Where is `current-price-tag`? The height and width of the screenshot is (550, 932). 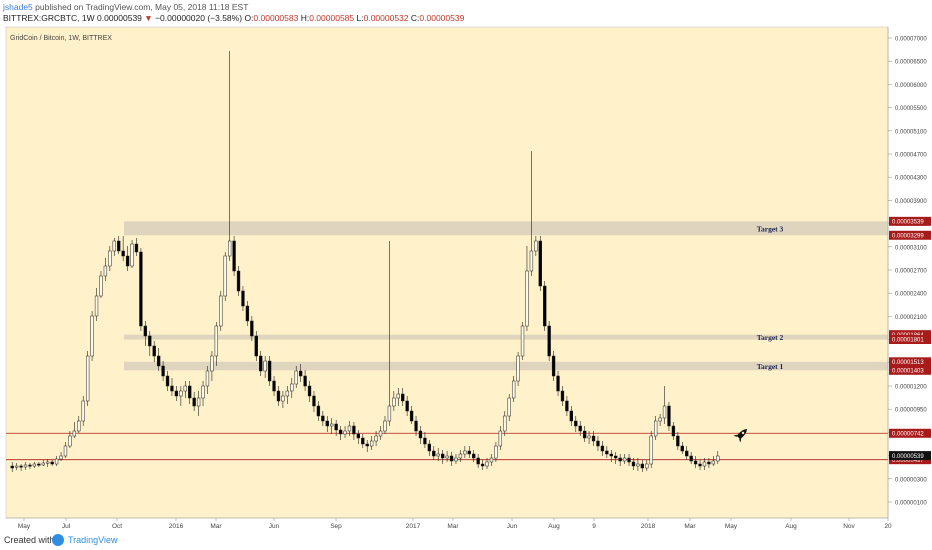
current-price-tag is located at coordinates (910, 456).